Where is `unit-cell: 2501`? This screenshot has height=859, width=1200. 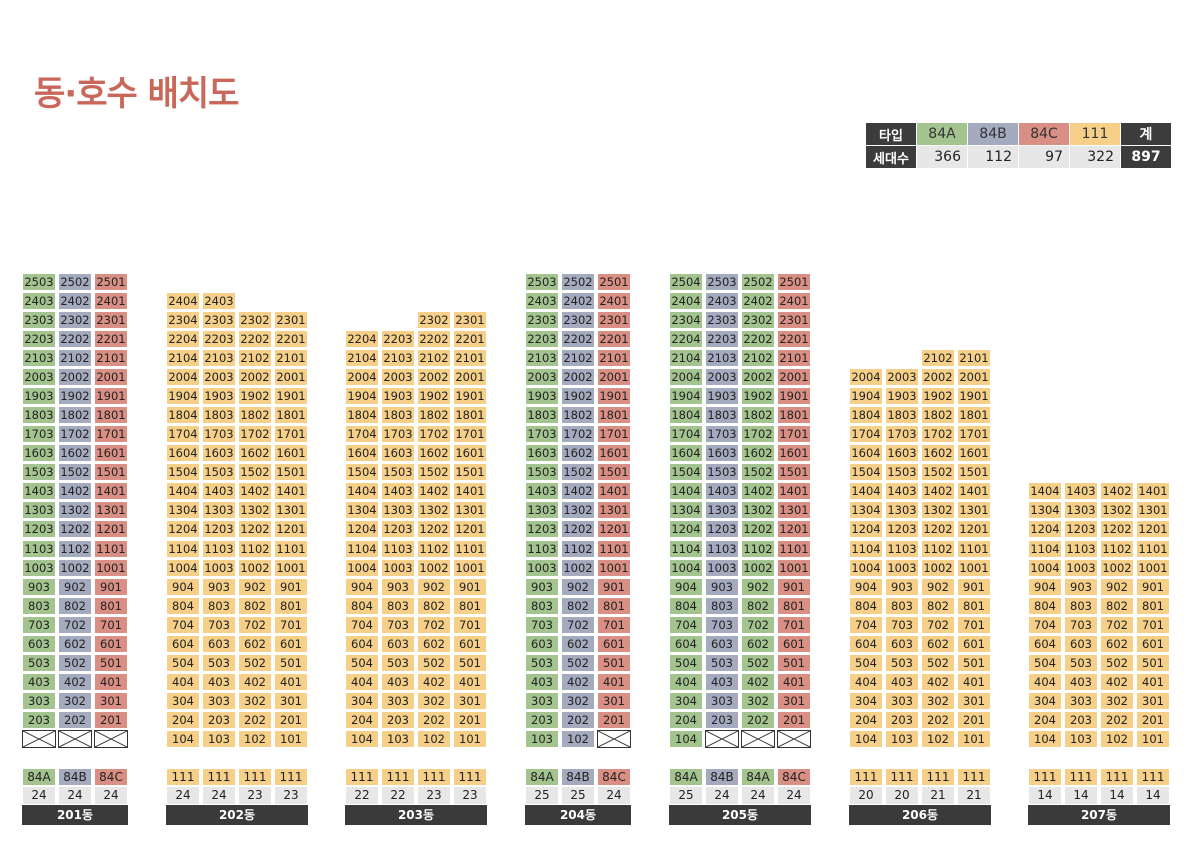 unit-cell: 2501 is located at coordinates (111, 281).